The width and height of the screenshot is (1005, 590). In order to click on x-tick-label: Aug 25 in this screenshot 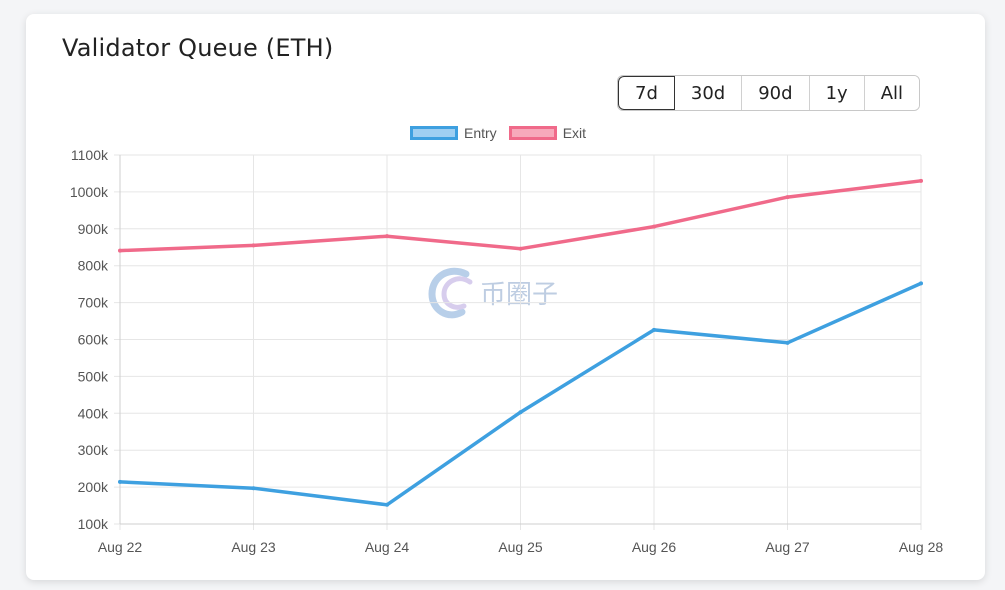, I will do `click(520, 547)`.